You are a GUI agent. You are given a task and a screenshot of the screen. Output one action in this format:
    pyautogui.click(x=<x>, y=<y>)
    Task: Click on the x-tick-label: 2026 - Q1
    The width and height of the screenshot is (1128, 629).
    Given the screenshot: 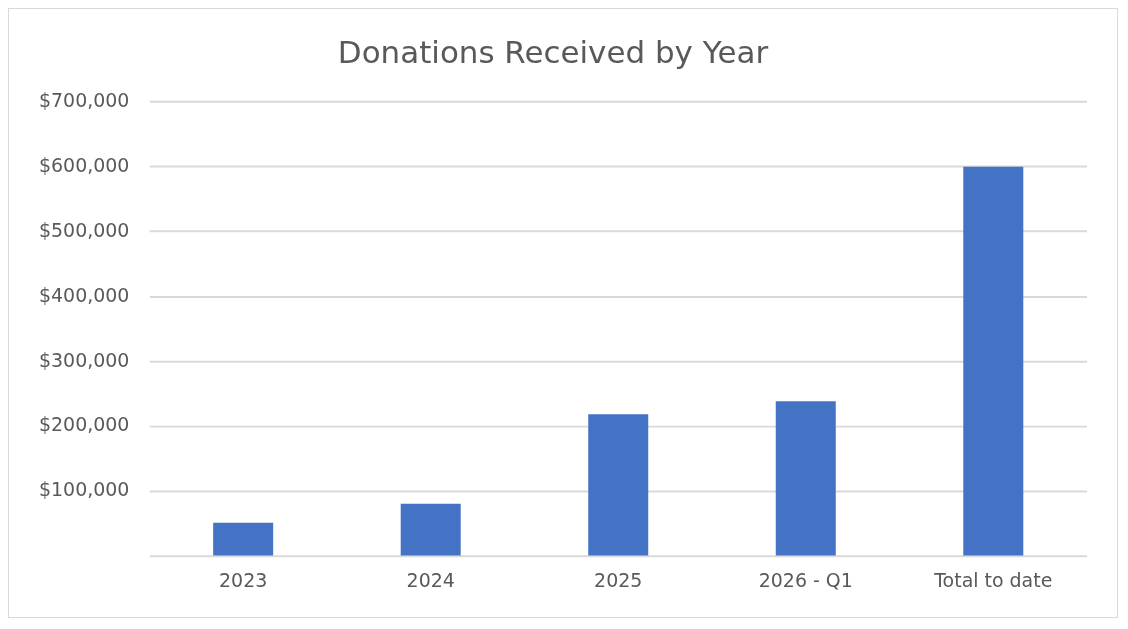 What is the action you would take?
    pyautogui.click(x=805, y=579)
    